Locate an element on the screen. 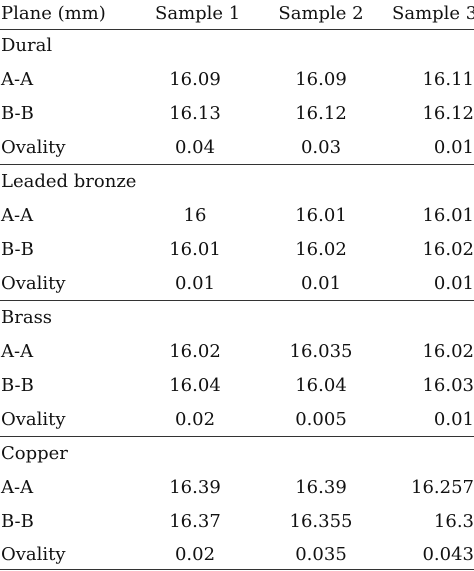 The width and height of the screenshot is (474, 571). header-sample-3: Sample 3 is located at coordinates (433, 13).